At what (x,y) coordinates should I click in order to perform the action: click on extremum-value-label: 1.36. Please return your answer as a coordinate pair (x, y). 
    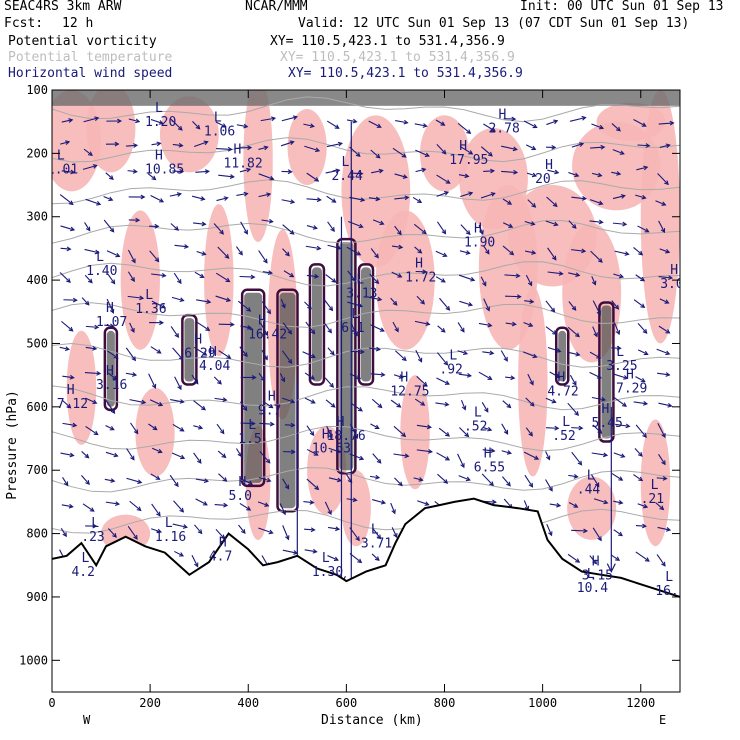
    Looking at the image, I should click on (150, 309).